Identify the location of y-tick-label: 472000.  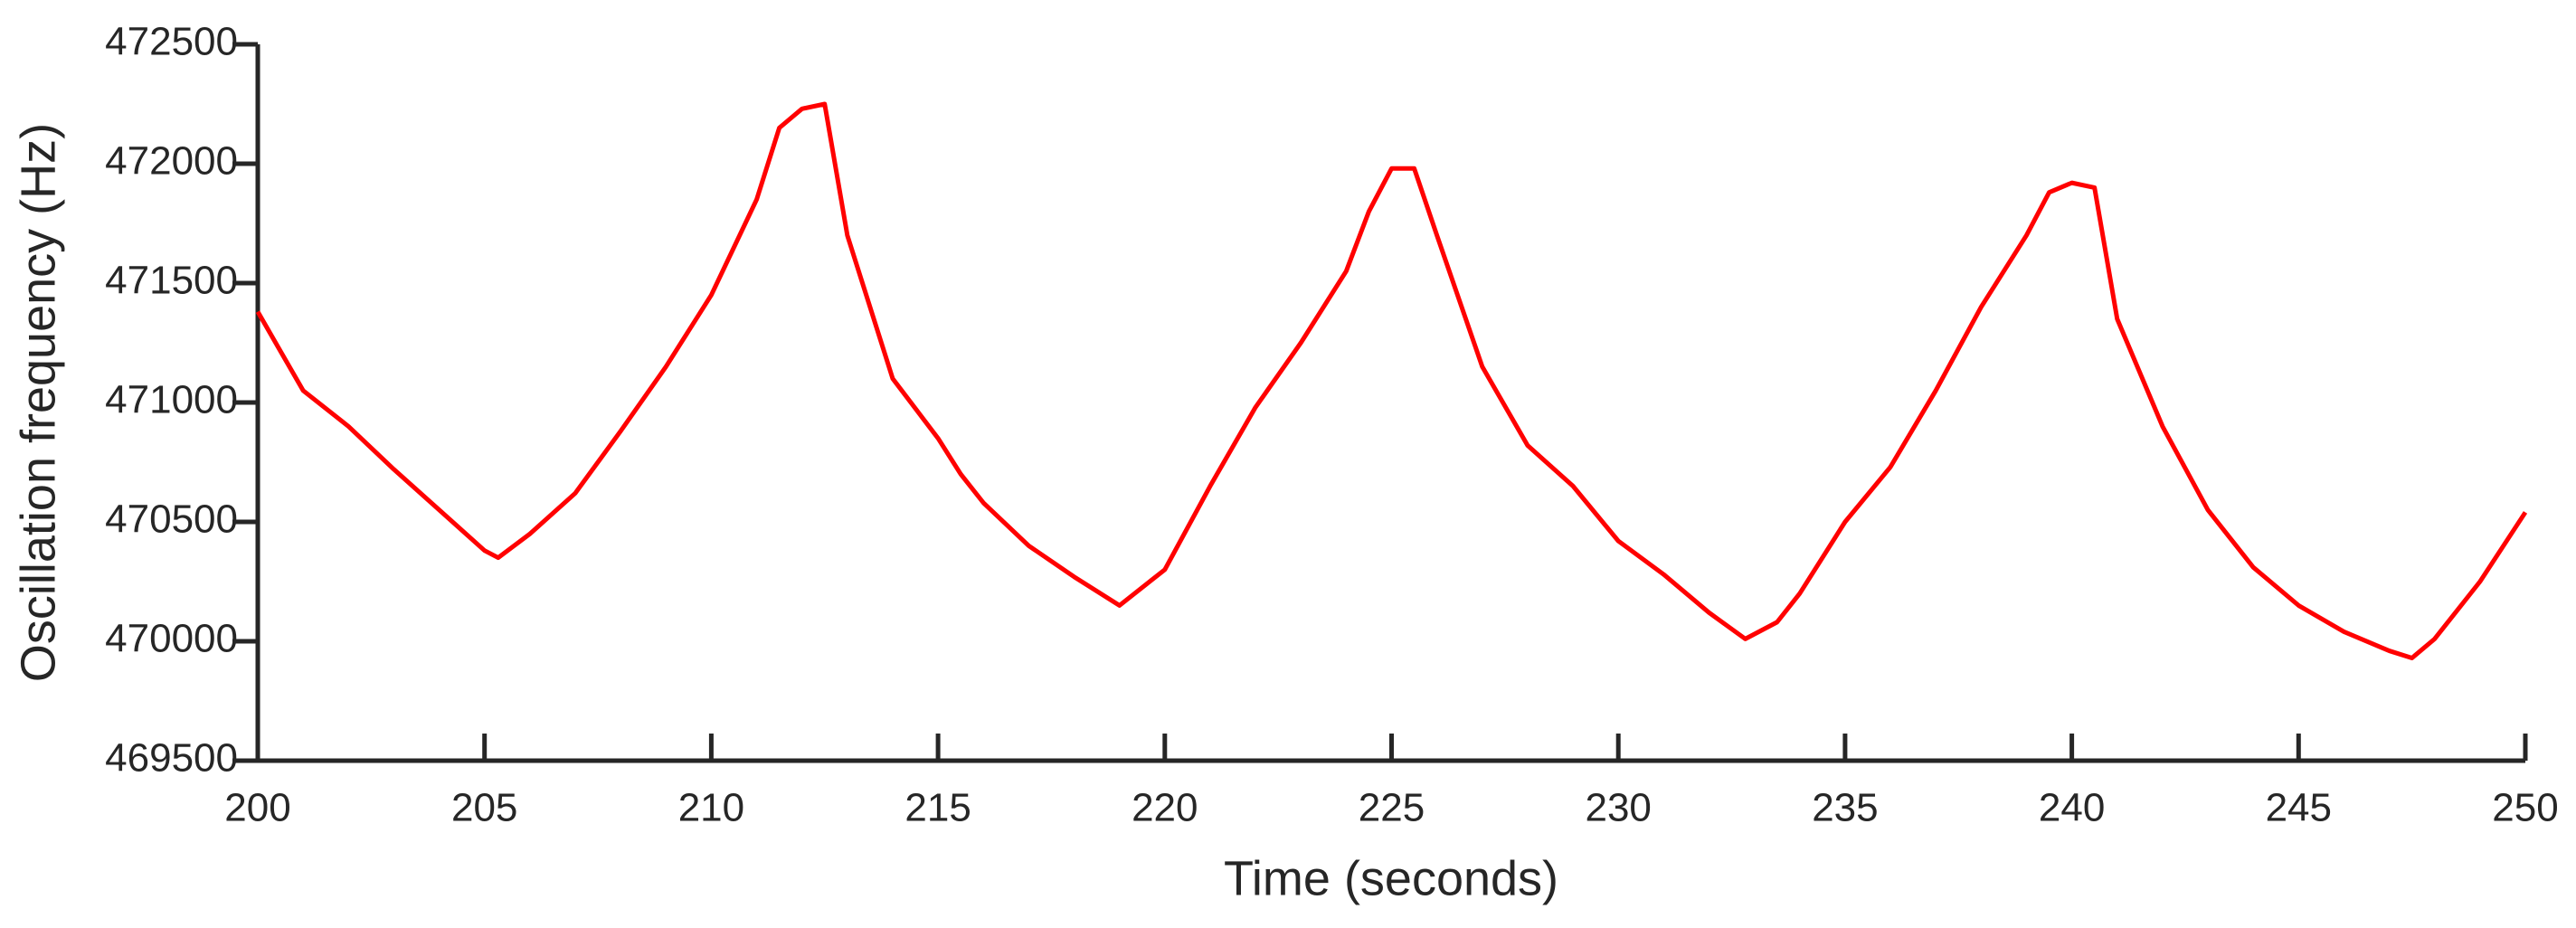
(172, 161).